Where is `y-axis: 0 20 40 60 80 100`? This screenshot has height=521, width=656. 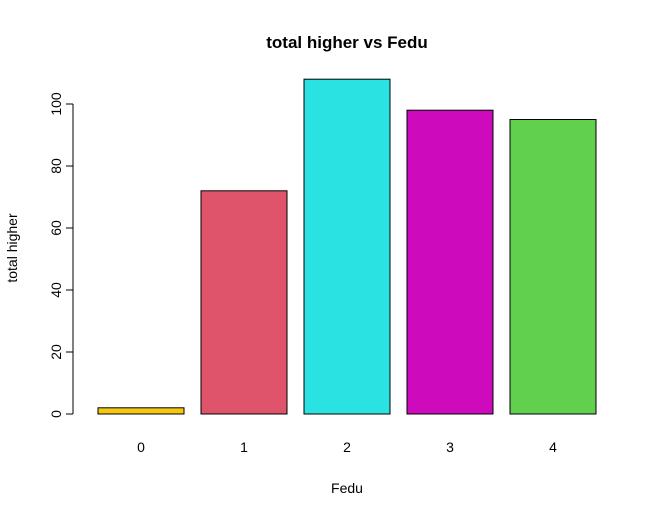
y-axis: 0 20 40 60 80 100 is located at coordinates (61, 255).